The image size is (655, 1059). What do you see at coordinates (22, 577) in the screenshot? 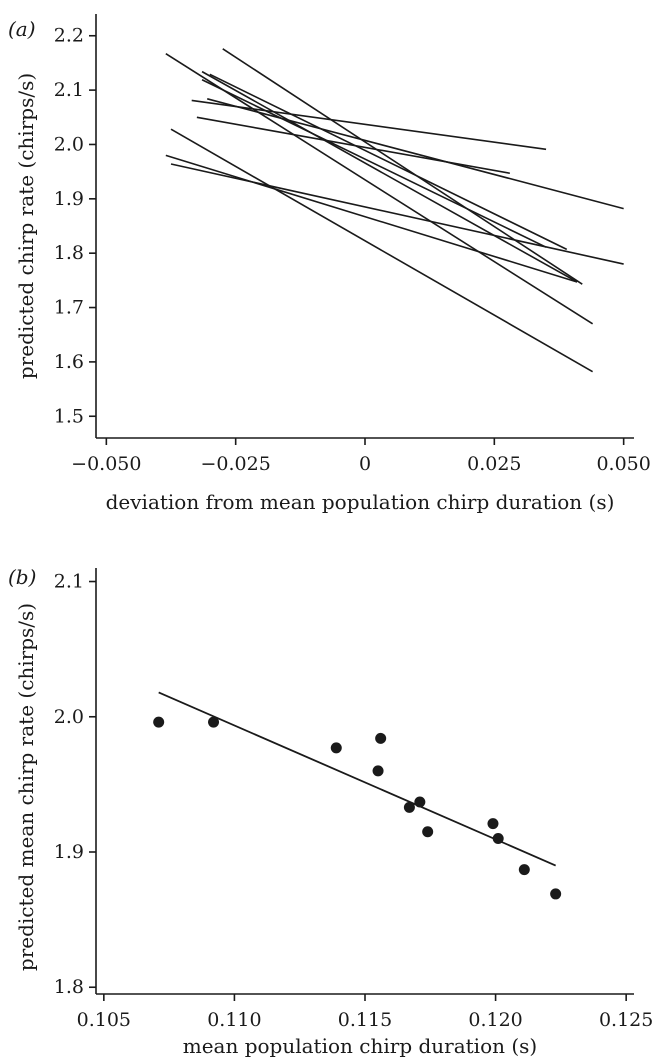
I see `panel-b-label: (b)` at bounding box center [22, 577].